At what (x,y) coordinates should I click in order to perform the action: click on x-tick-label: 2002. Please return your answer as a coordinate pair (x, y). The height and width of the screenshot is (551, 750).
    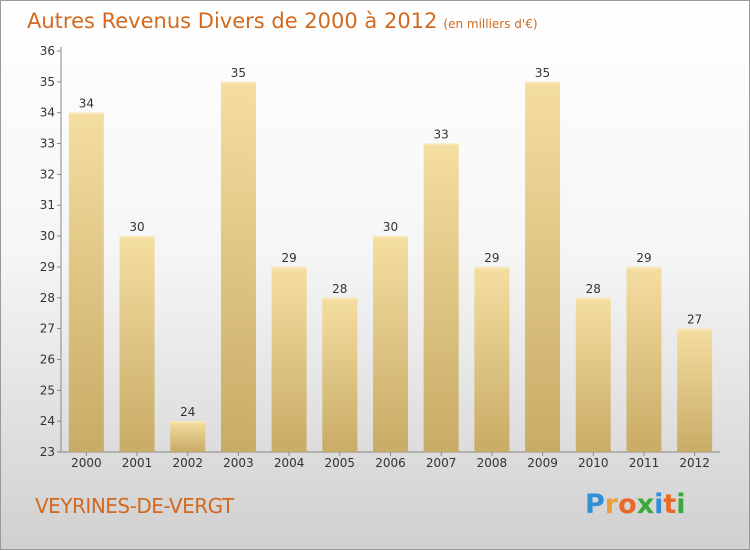
    Looking at the image, I should click on (187, 463).